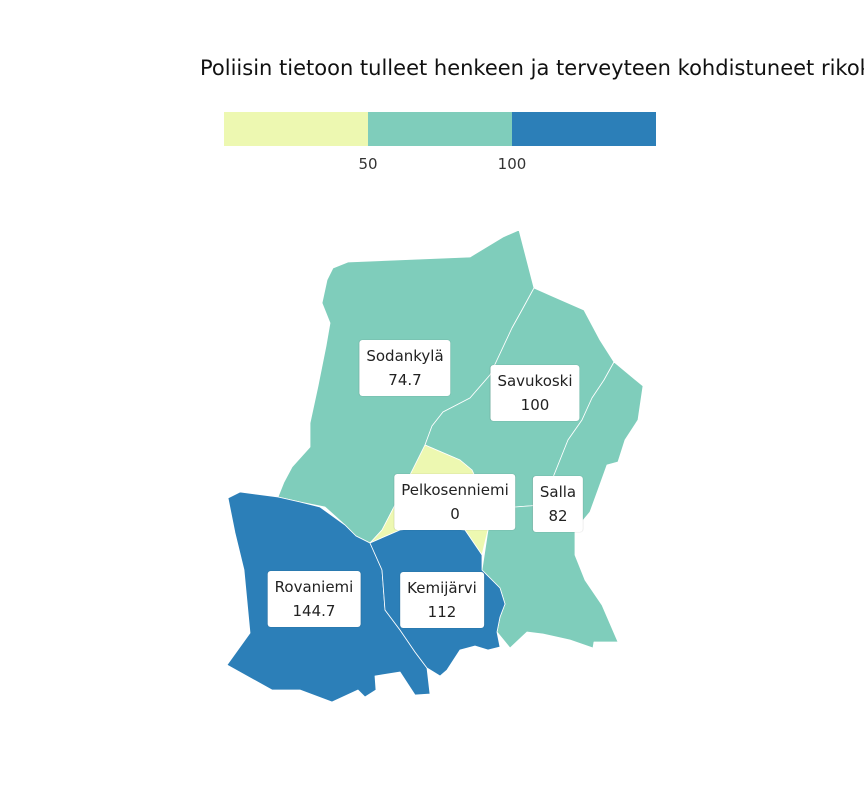  I want to click on legend-tick-100: 100, so click(512, 164).